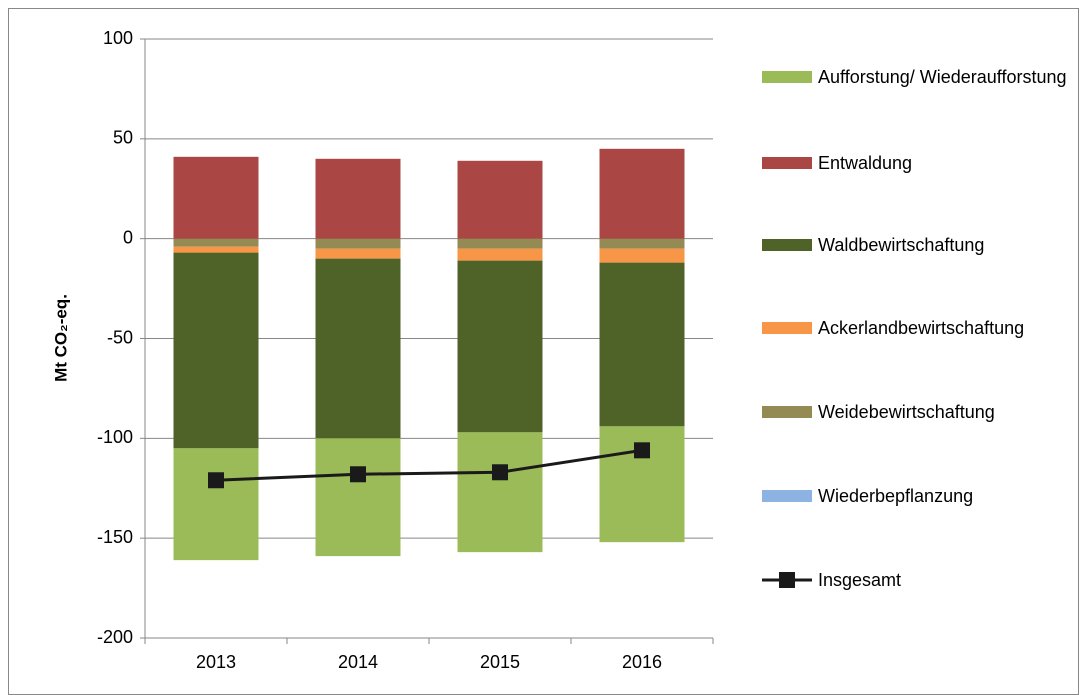  I want to click on y-tick-label: -50, so click(120, 337).